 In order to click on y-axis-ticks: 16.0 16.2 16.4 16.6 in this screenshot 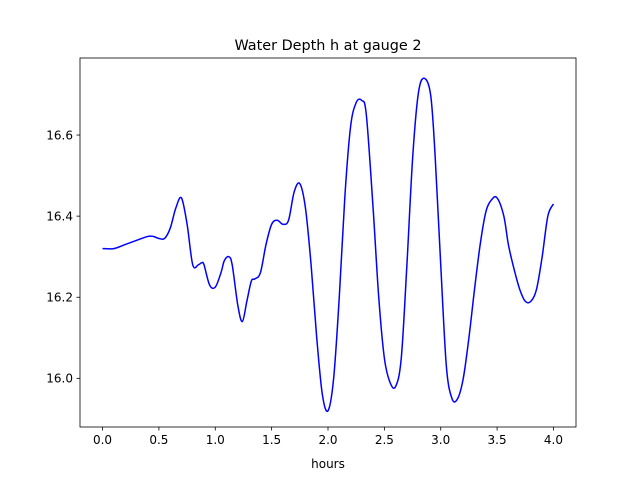, I will do `click(63, 257)`.